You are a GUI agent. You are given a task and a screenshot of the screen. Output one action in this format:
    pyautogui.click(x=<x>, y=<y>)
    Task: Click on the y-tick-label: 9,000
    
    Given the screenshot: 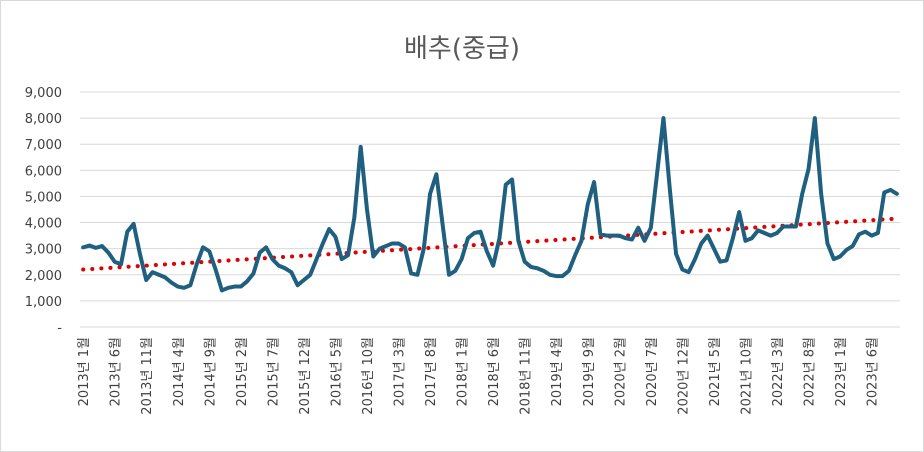 What is the action you would take?
    pyautogui.click(x=43, y=93)
    